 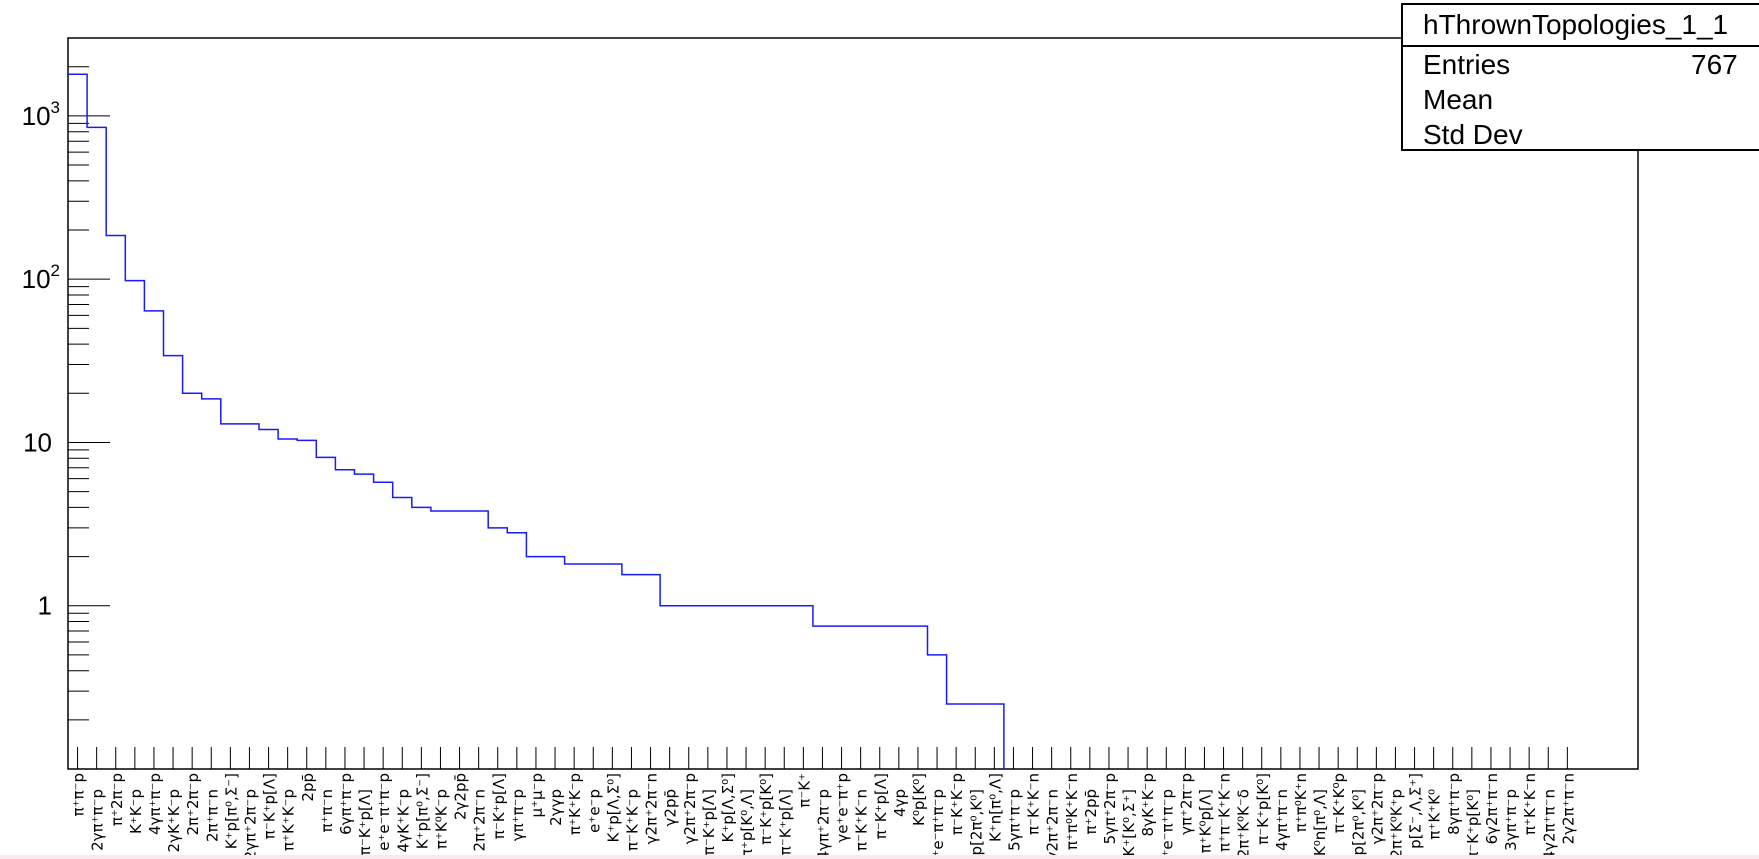 I want to click on x-tick-label: 8γπ⁺π⁻p, so click(x=1454, y=804).